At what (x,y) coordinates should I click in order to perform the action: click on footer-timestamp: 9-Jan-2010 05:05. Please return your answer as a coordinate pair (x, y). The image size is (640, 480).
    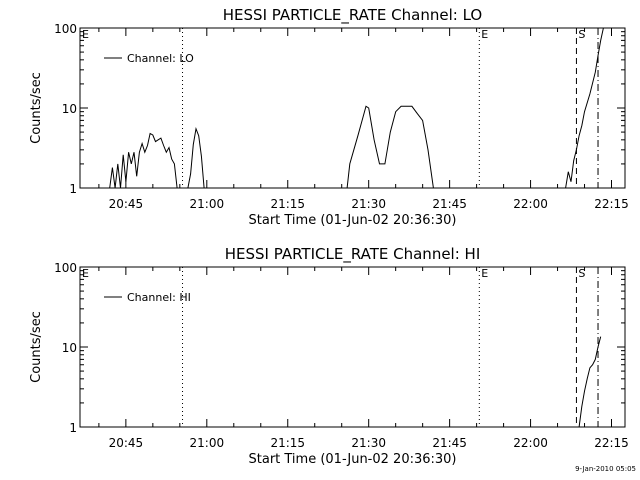
    Looking at the image, I should click on (605, 469).